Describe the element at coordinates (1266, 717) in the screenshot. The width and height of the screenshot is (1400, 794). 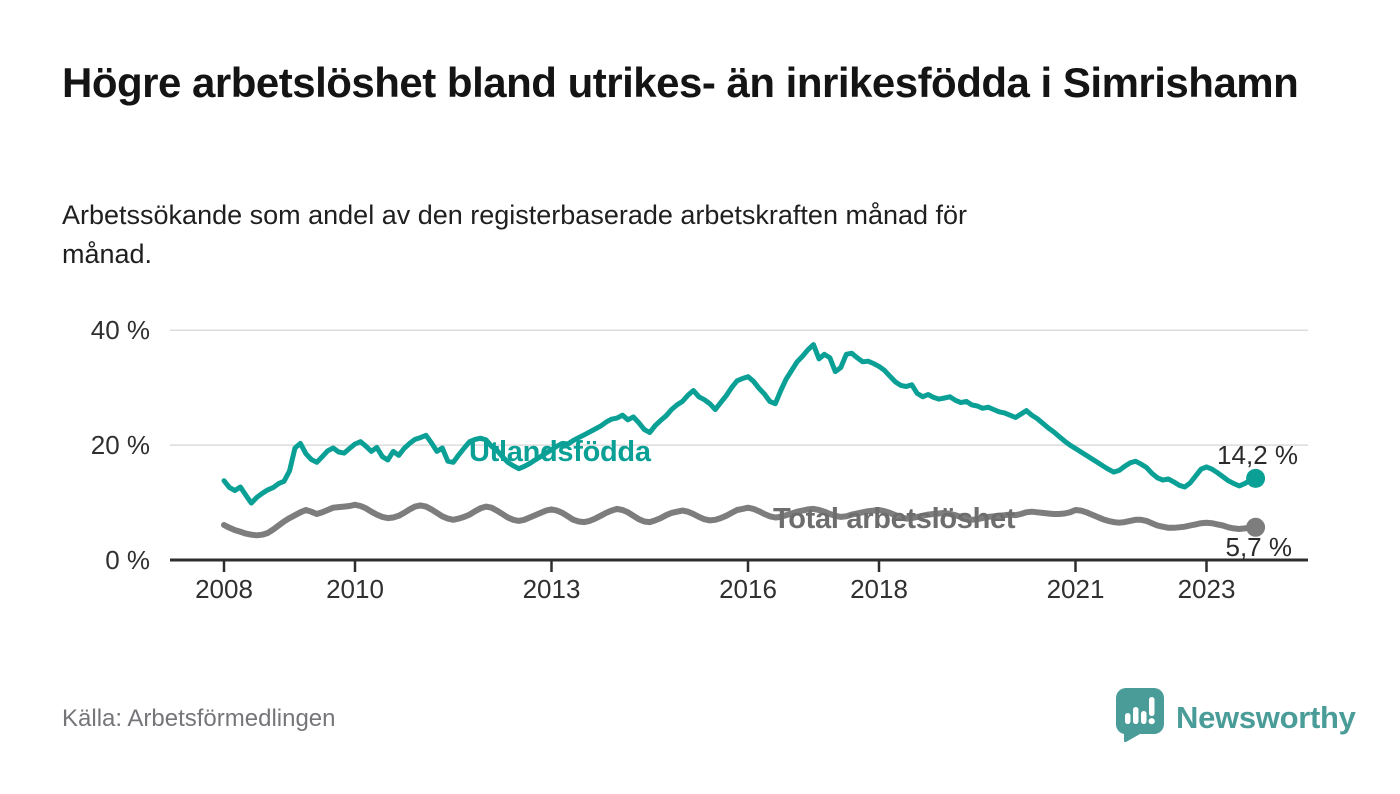
I see `newsworthy-wordmark: Newsworthy` at that location.